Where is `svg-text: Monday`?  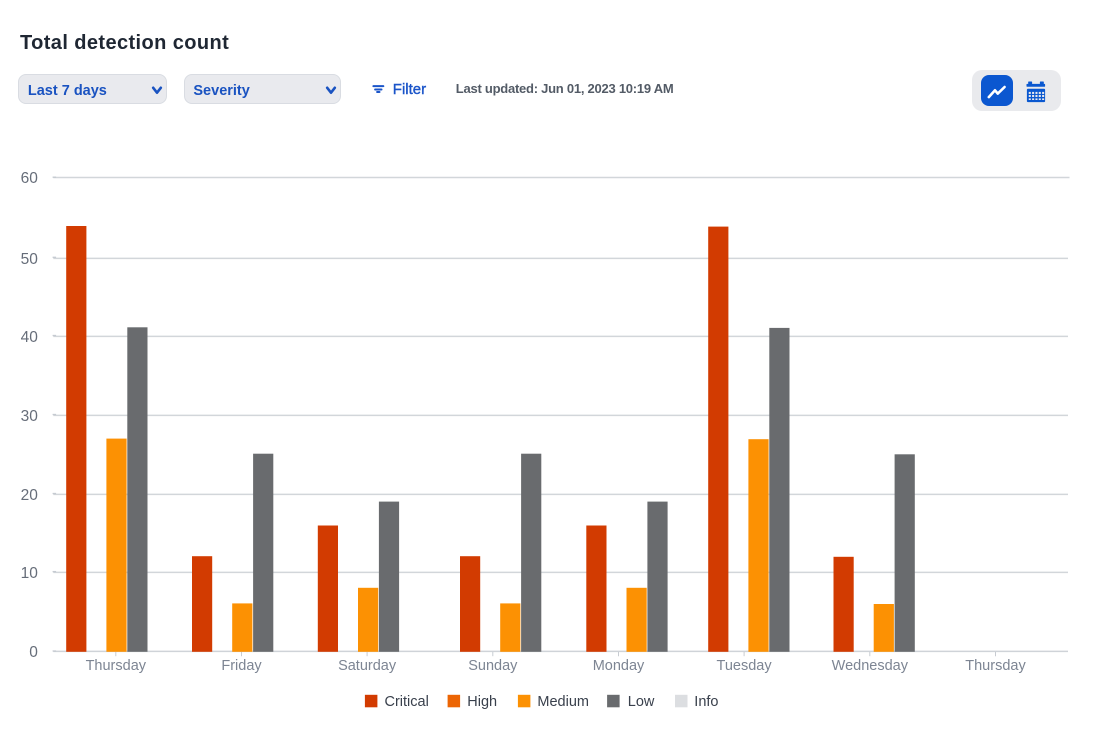
svg-text: Monday is located at coordinates (619, 666).